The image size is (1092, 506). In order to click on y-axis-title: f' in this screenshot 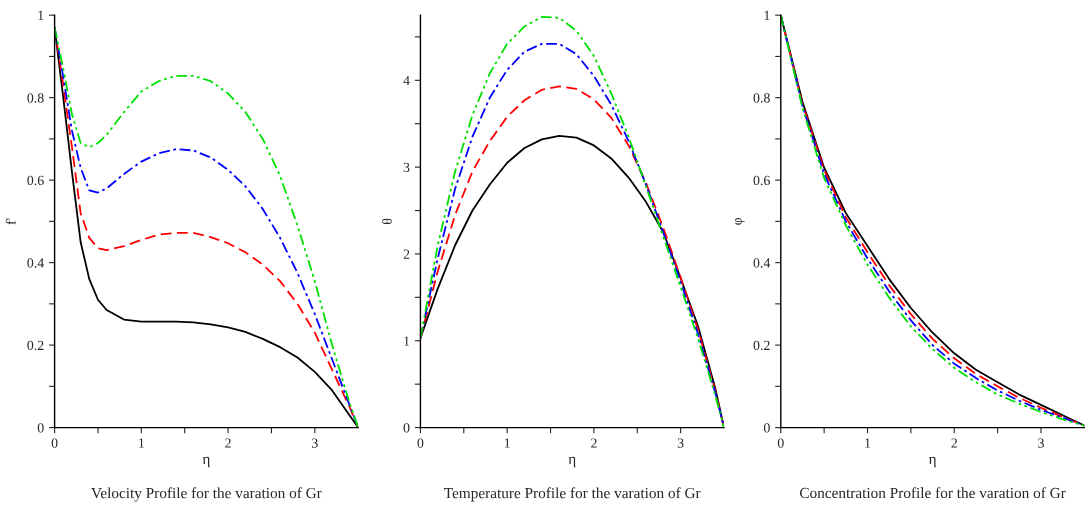, I will do `click(10, 221)`.